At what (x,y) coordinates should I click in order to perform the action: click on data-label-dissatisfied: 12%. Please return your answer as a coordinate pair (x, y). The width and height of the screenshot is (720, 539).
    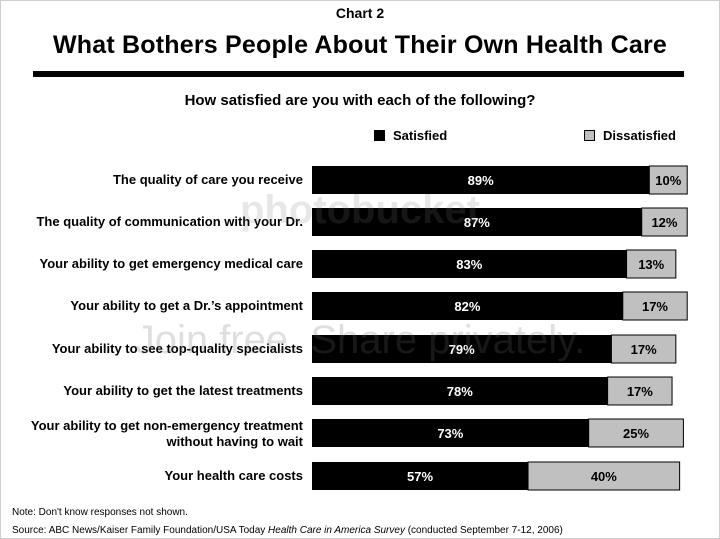
    Looking at the image, I should click on (664, 222).